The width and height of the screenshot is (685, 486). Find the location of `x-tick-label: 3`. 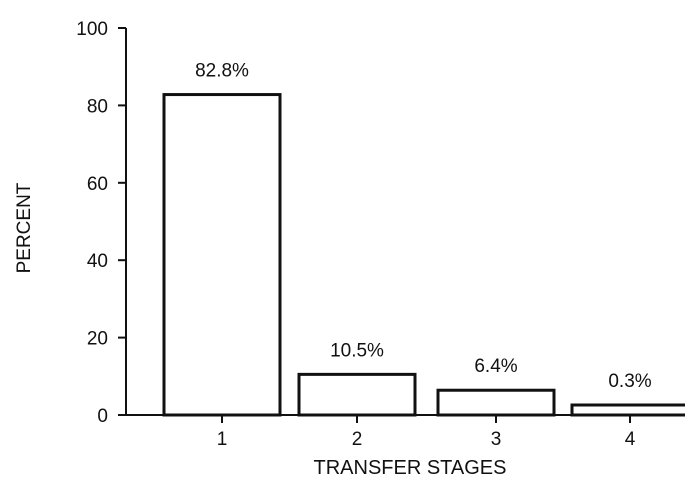

x-tick-label: 3 is located at coordinates (496, 439).